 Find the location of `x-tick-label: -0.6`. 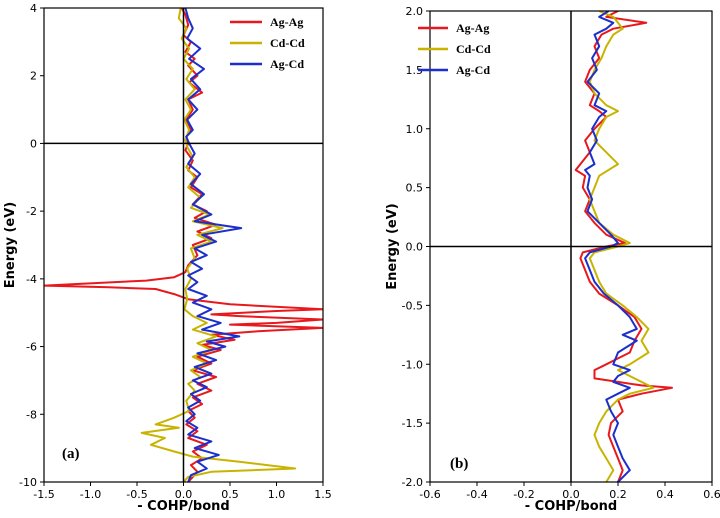

x-tick-label: -0.6 is located at coordinates (429, 494).